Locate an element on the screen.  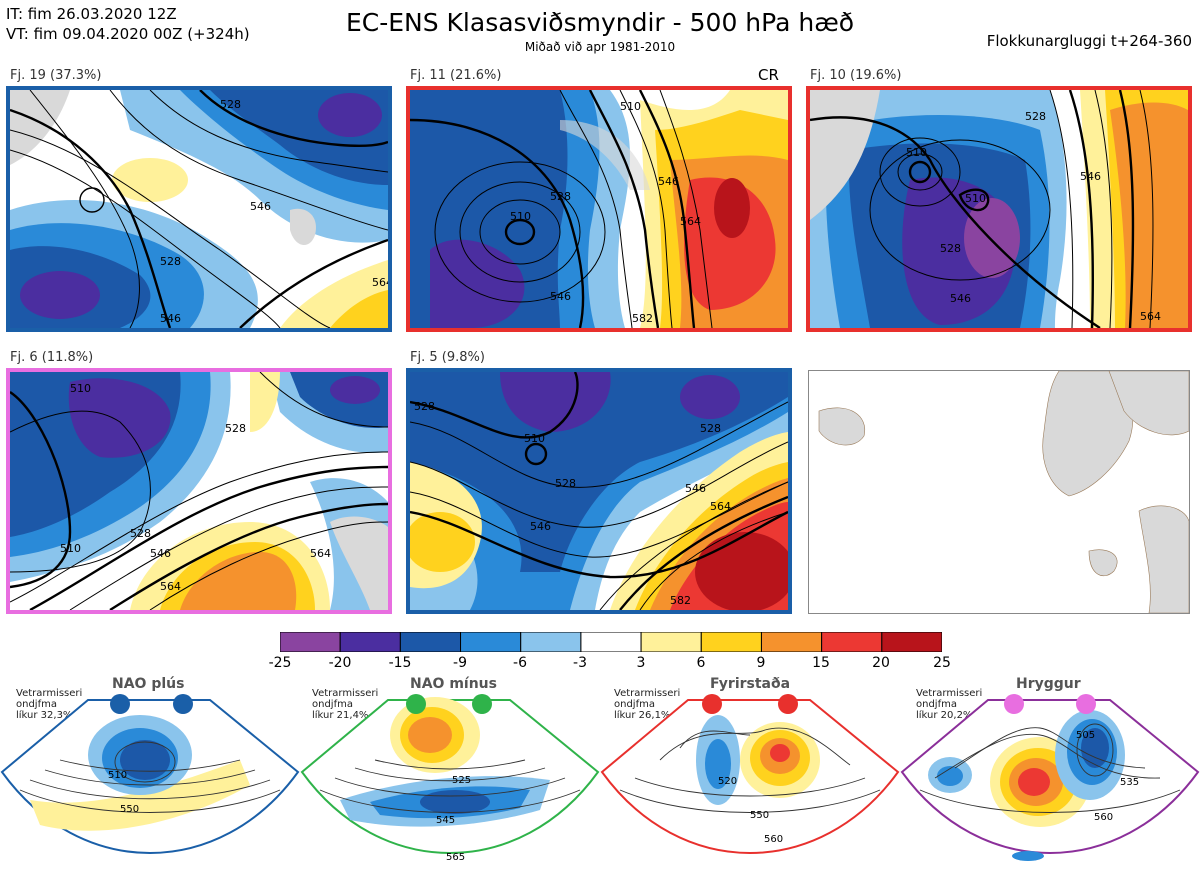
regime-contour-label: 560 is located at coordinates (773, 839).